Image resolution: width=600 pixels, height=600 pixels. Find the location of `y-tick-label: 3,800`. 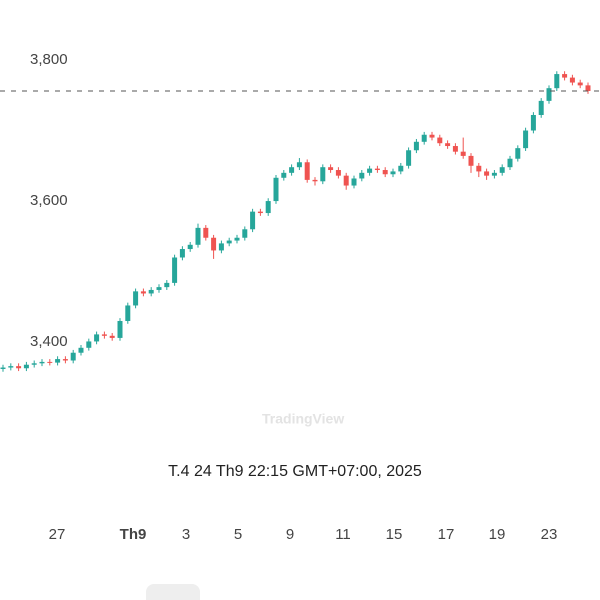

y-tick-label: 3,800 is located at coordinates (49, 59).